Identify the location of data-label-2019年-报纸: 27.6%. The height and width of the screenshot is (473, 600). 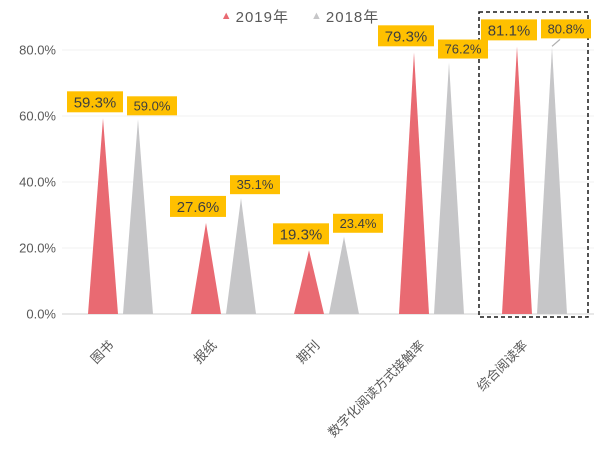
(198, 207).